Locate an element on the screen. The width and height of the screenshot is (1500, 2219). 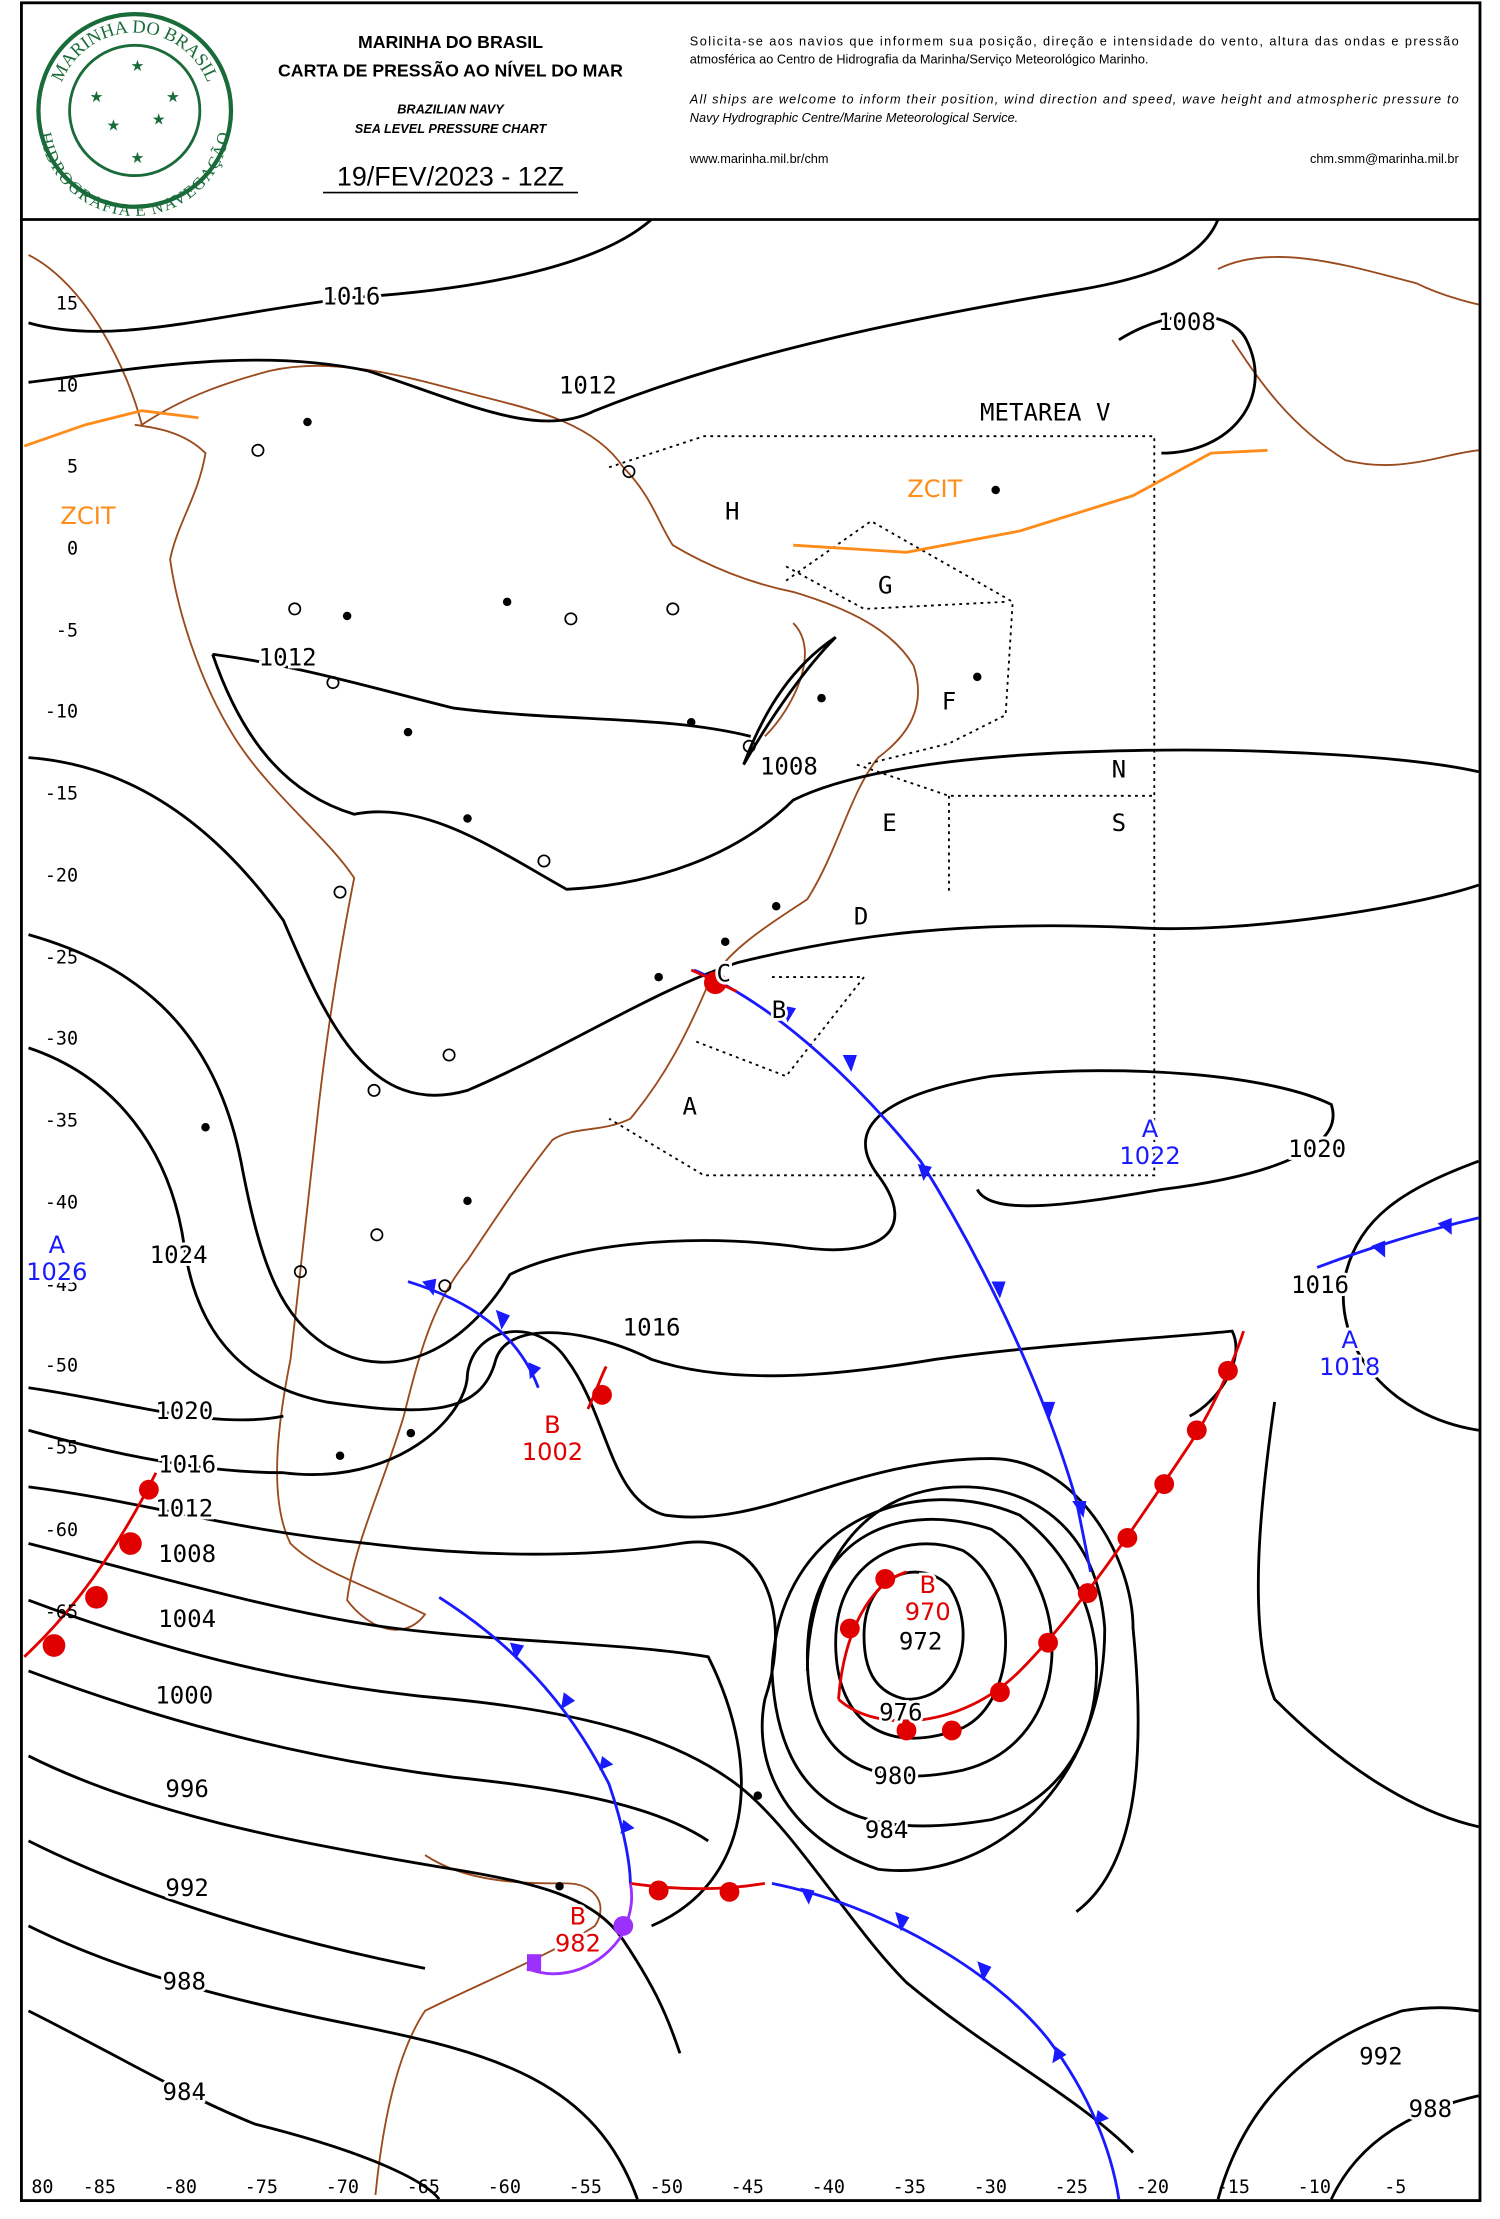
url: www.marinha.mil.br/chm is located at coordinates (759, 158).